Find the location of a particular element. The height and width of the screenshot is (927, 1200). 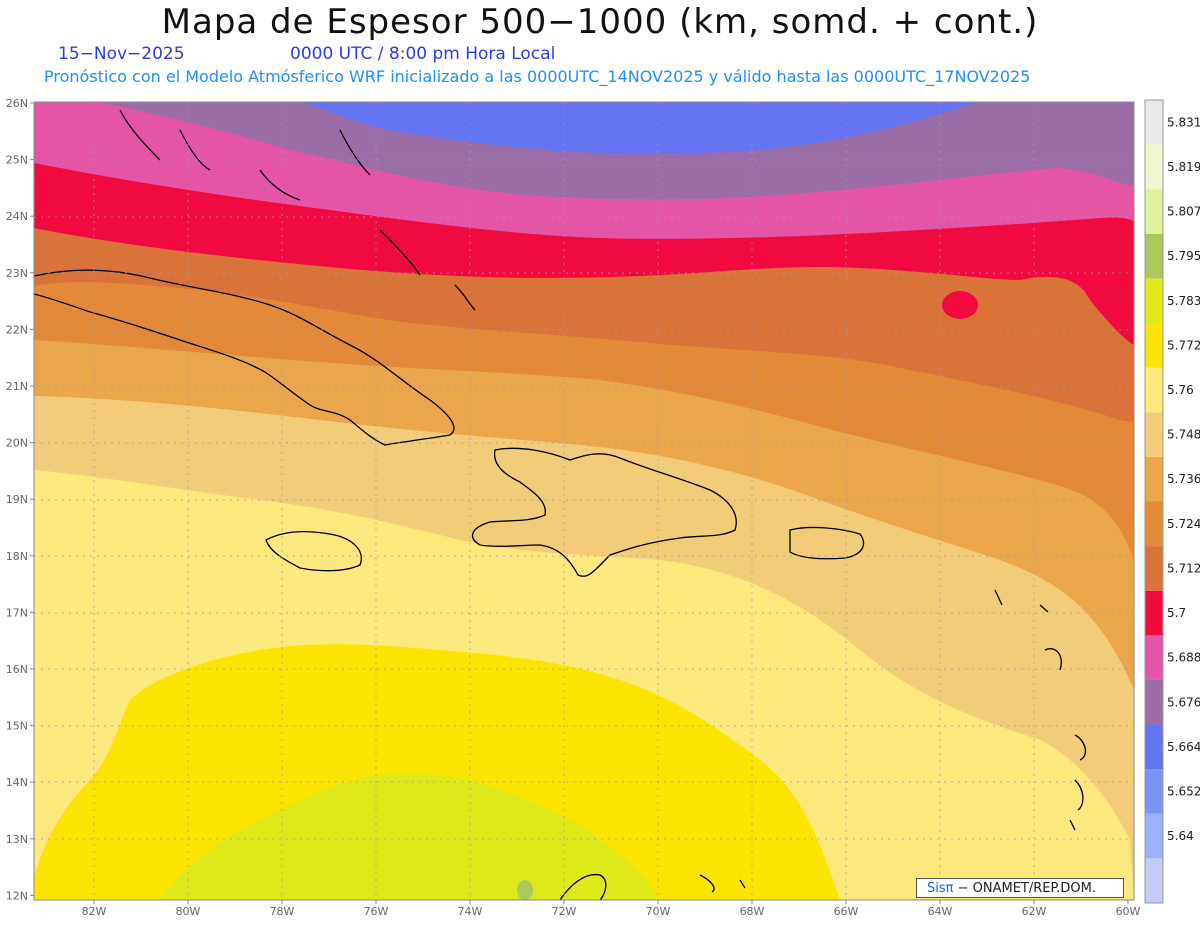

lesser-antilles-coast is located at coordinates (1040, 710).